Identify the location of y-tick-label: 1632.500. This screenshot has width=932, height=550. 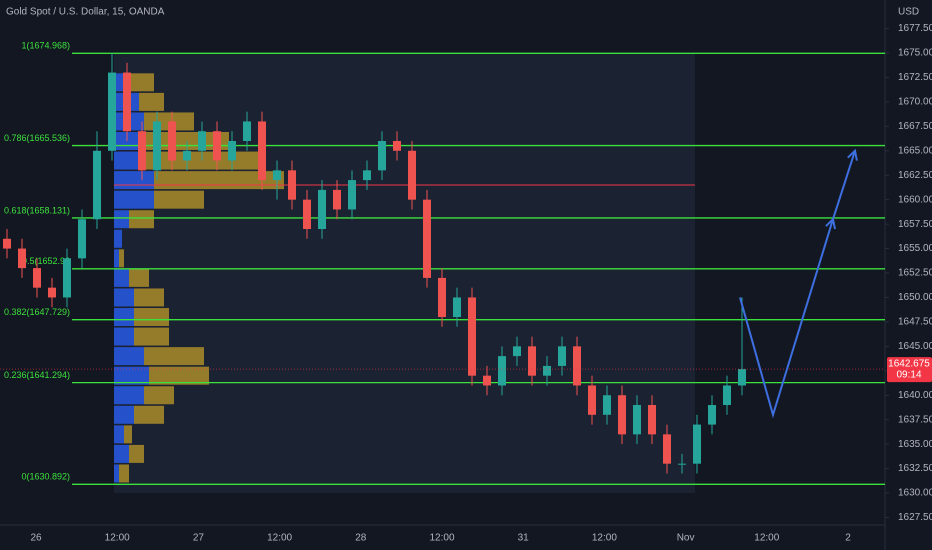
(915, 468).